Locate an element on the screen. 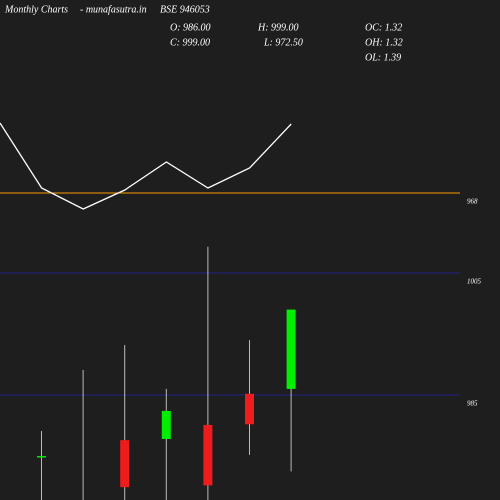 This screenshot has height=500, width=500. y-tick-label: 985 is located at coordinates (472, 404).